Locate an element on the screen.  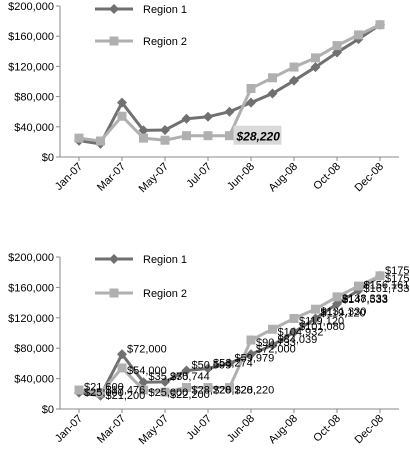
data-label: $90,733 is located at coordinates (276, 343).